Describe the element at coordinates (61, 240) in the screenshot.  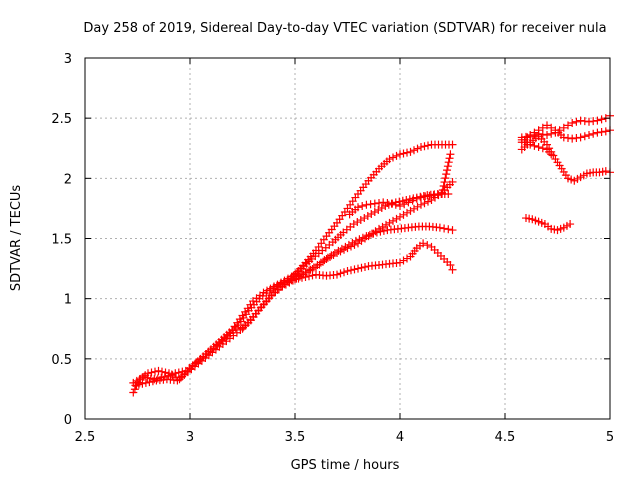
I see `y-tick-label: 1.5` at that location.